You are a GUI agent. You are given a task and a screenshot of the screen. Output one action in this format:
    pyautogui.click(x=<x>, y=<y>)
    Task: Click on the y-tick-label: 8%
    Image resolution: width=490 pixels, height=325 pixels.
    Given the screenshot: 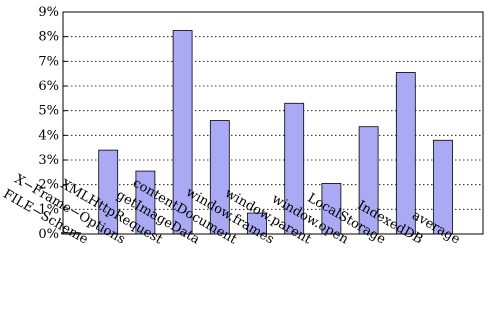 What is the action you would take?
    pyautogui.click(x=48, y=37)
    